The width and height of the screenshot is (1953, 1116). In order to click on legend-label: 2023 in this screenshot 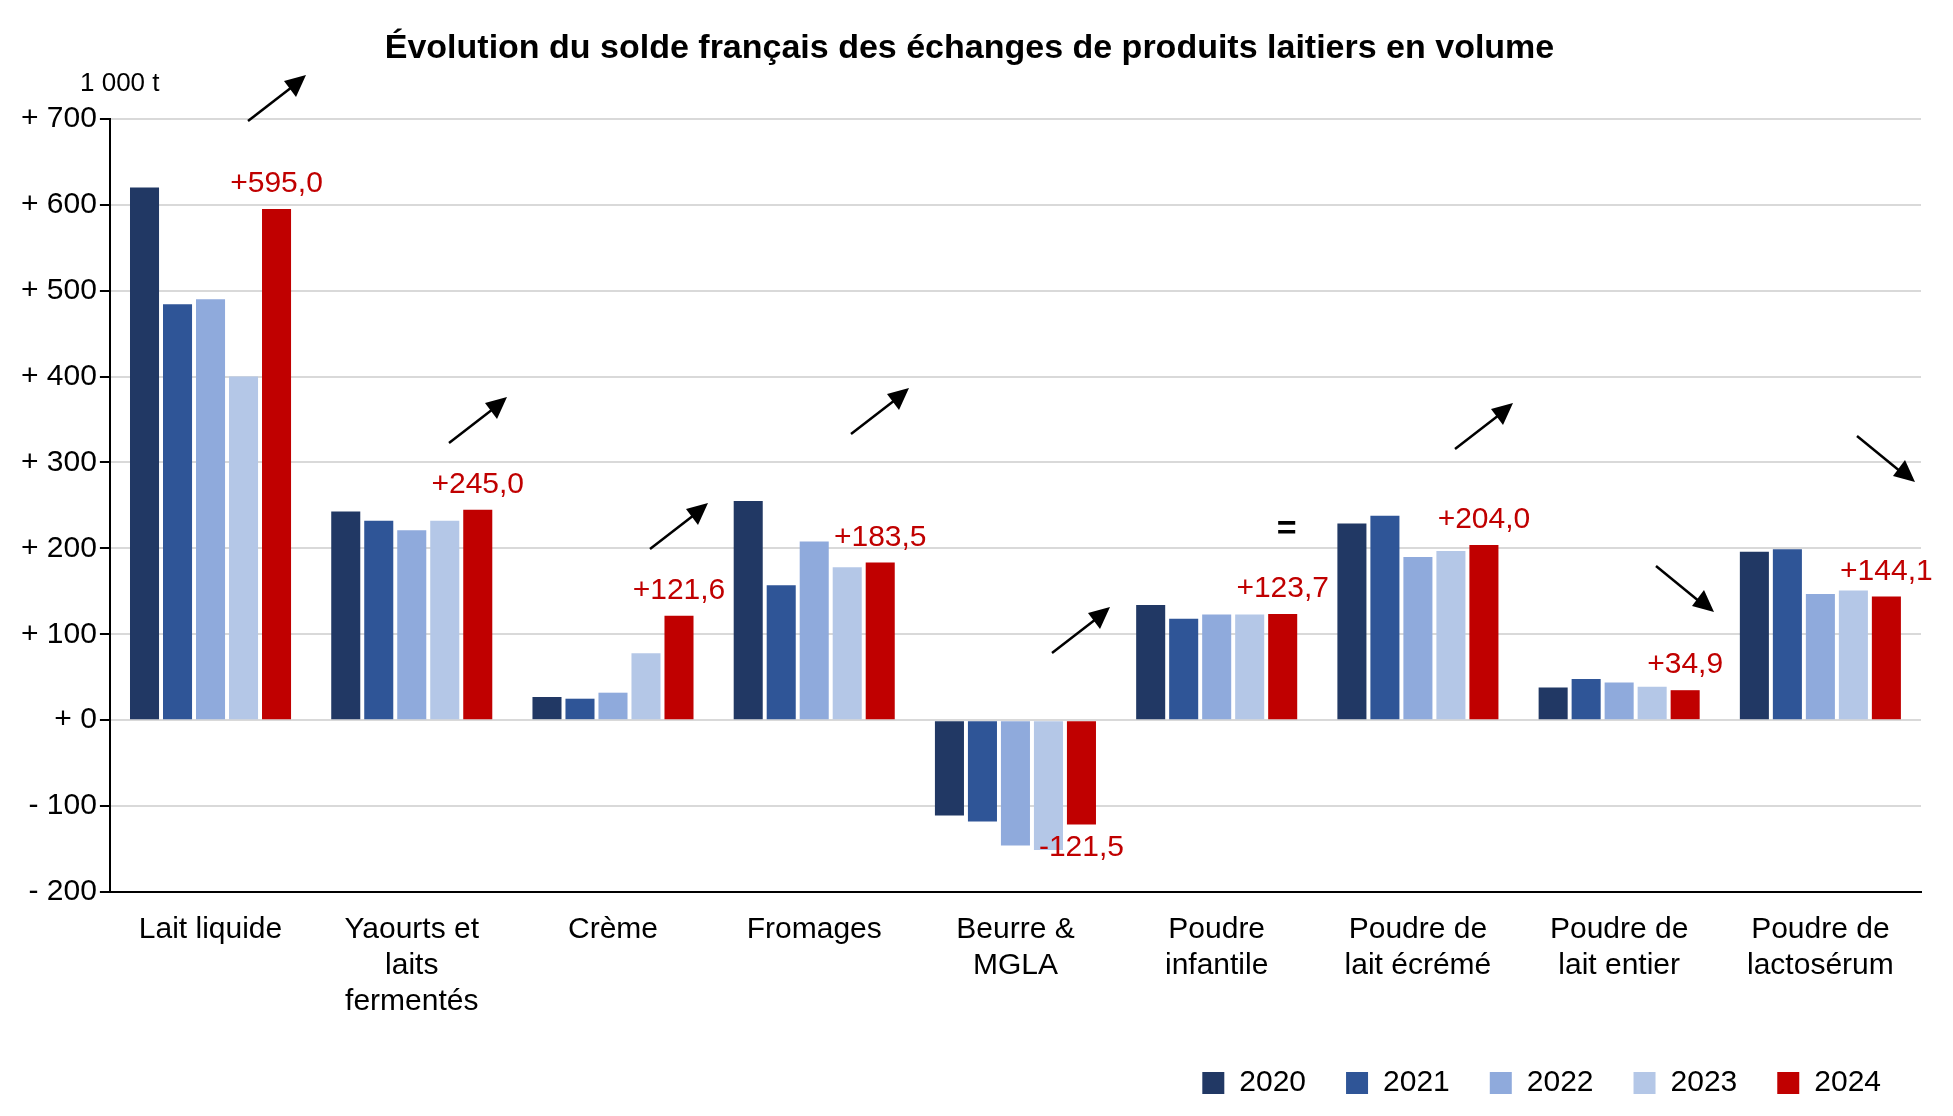, I will do `click(1704, 1081)`.